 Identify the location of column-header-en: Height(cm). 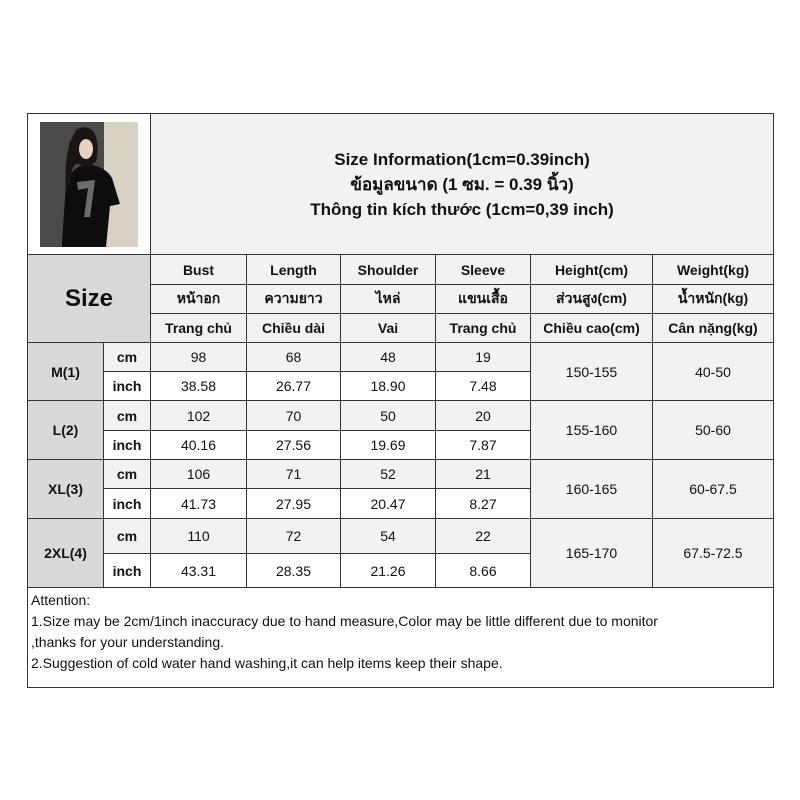
(591, 269).